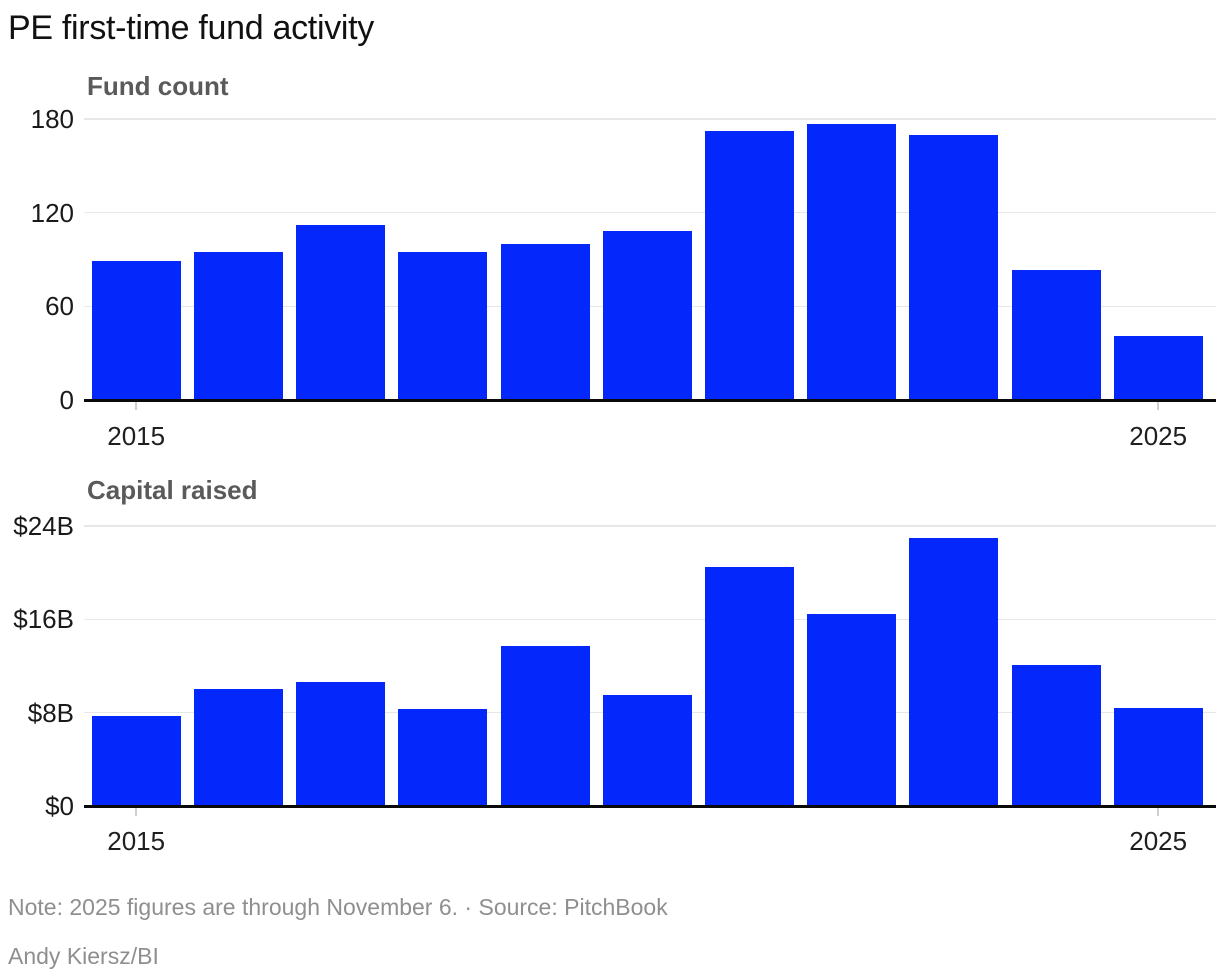 The height and width of the screenshot is (980, 1220). Describe the element at coordinates (59, 806) in the screenshot. I see `y-tick-label: $0` at that location.